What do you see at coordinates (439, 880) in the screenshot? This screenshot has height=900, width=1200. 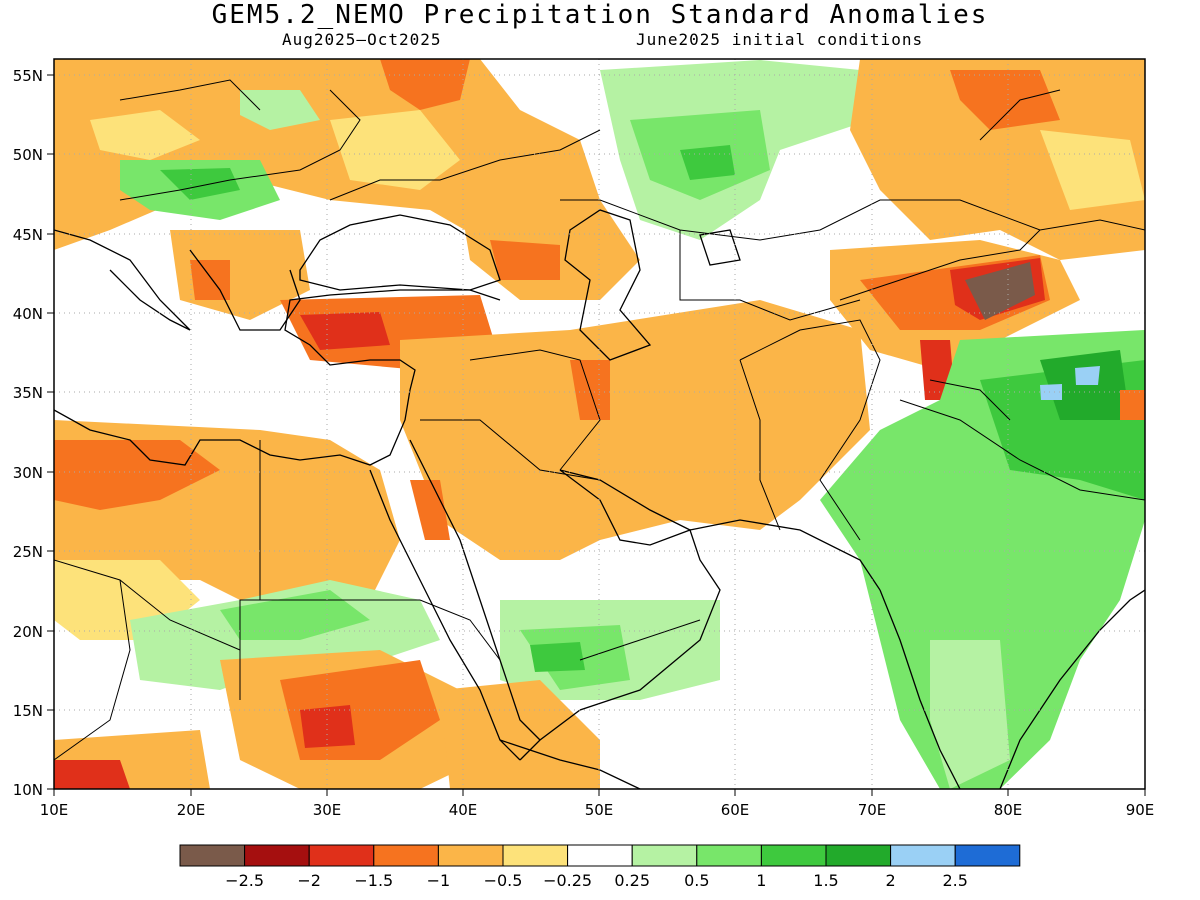 I see `colorbar-label: −1` at bounding box center [439, 880].